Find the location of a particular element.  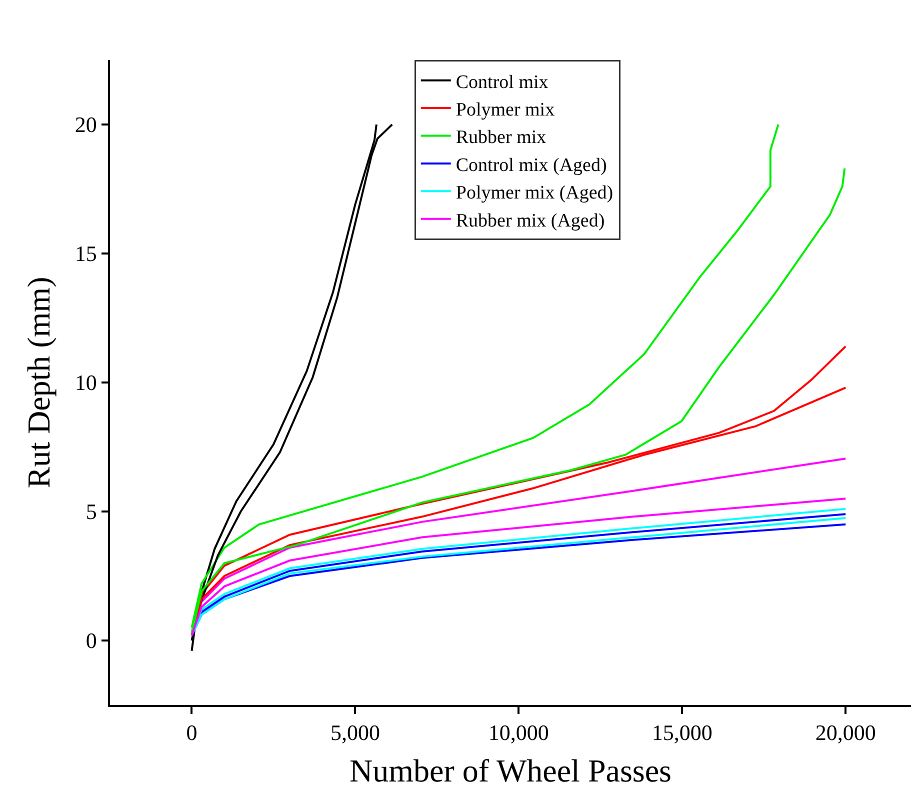

x-axis-title: Number of Wheel Passes is located at coordinates (511, 770).